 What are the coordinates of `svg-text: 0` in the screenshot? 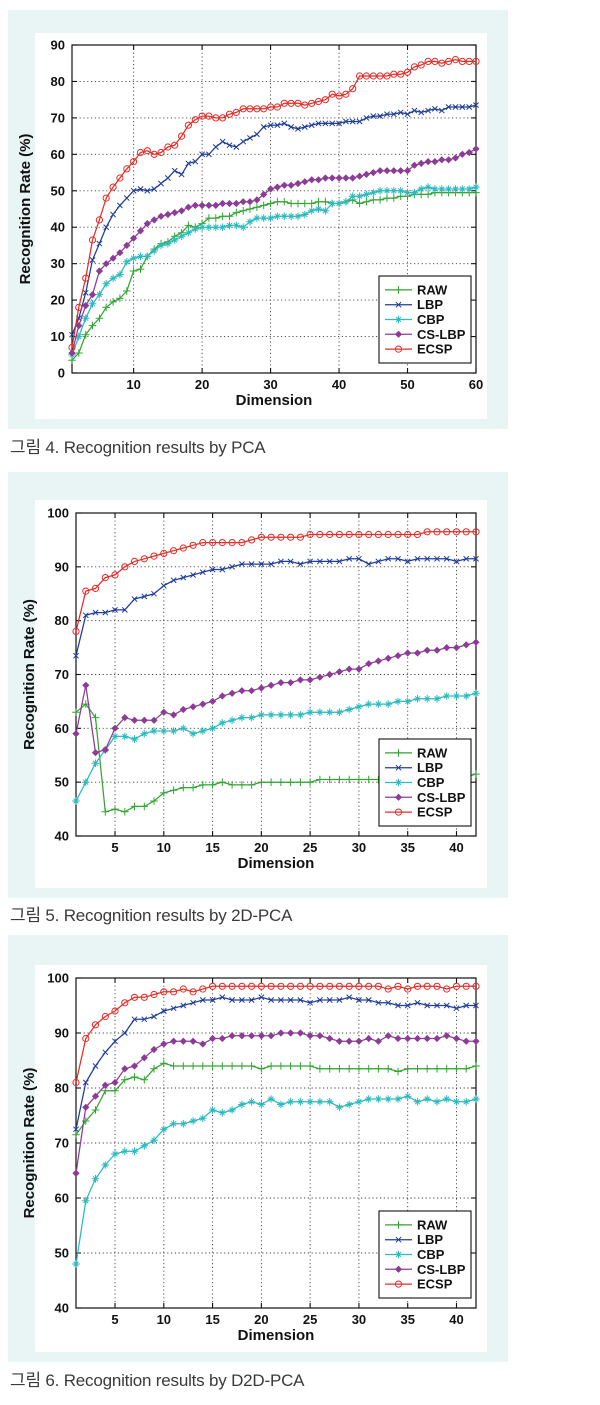 It's located at (61, 373).